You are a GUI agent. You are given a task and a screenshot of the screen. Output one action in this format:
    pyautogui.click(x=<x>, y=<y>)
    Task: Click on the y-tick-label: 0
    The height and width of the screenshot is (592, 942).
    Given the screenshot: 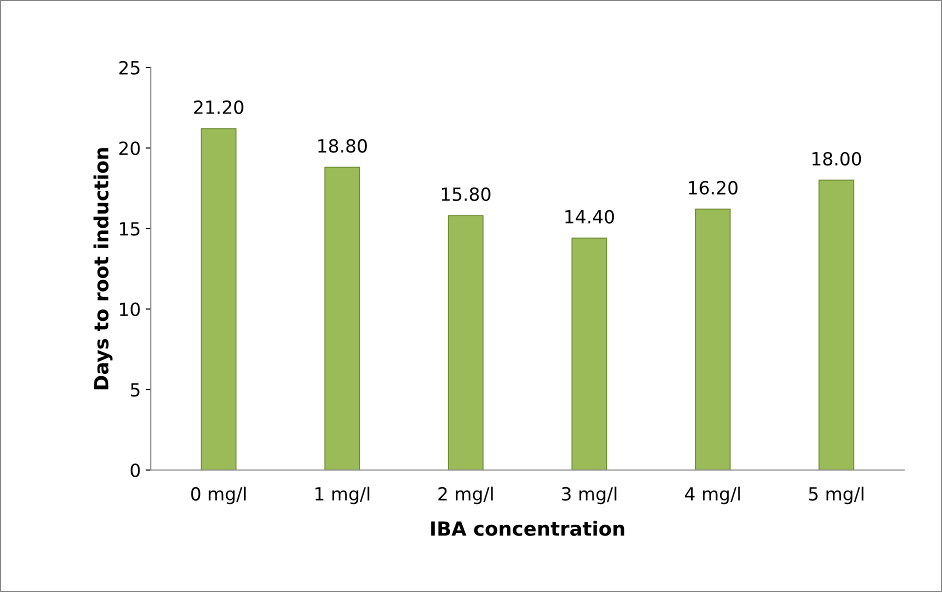 What is the action you would take?
    pyautogui.click(x=135, y=471)
    